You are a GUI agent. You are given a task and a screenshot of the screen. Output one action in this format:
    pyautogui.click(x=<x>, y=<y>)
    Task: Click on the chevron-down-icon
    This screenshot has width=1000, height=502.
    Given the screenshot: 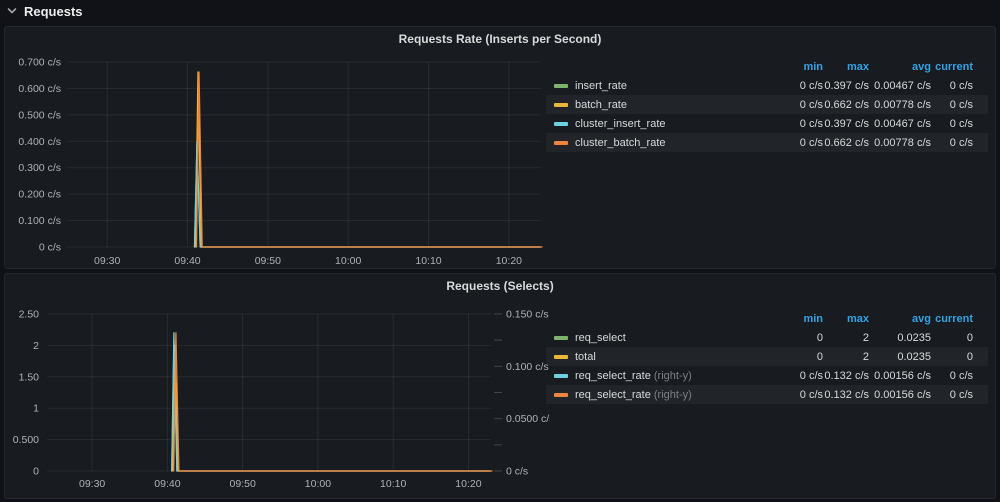 What is the action you would take?
    pyautogui.click(x=13, y=11)
    